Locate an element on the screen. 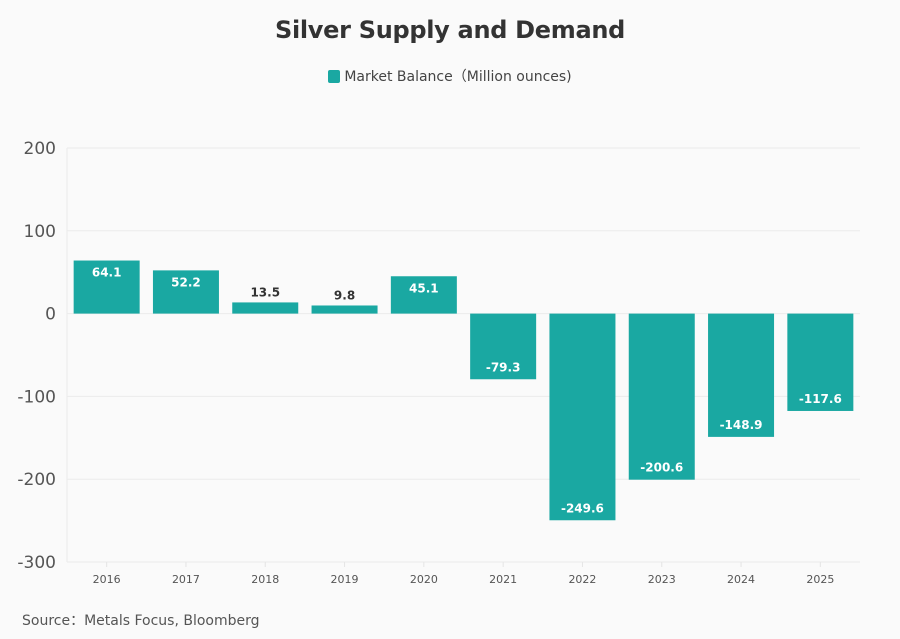 Image resolution: width=900 pixels, height=639 pixels. bar-2018 is located at coordinates (265, 308).